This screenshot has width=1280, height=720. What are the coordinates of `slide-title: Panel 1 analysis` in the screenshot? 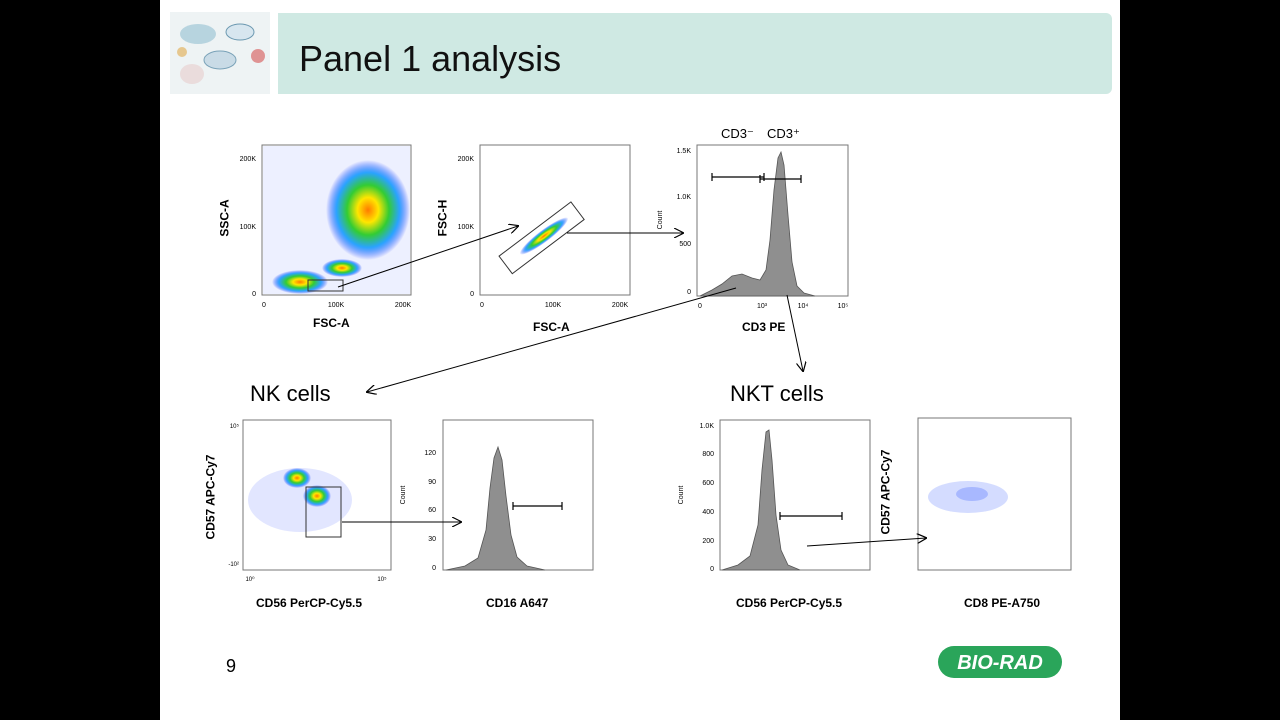 It's located at (430, 58).